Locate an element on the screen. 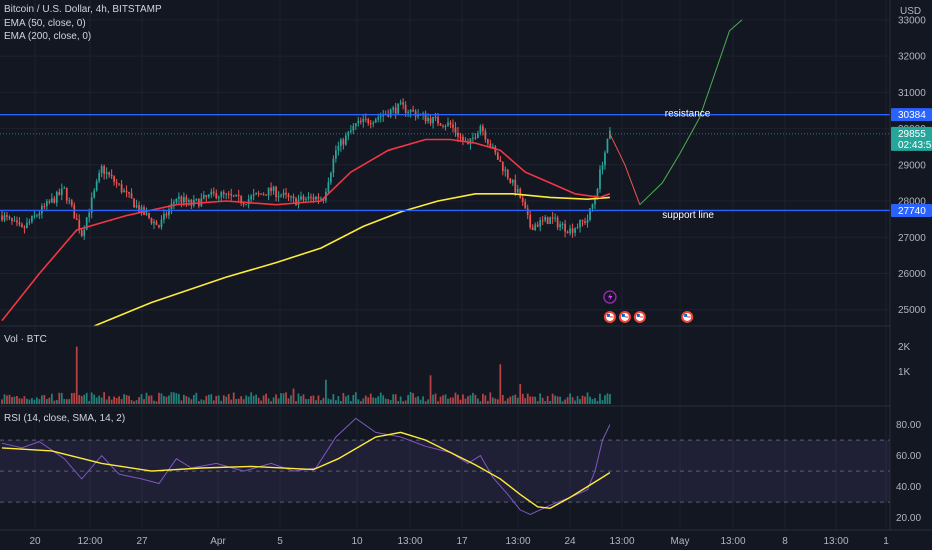 This screenshot has height=550, width=932. volume-legend: Vol · BTC is located at coordinates (25, 339).